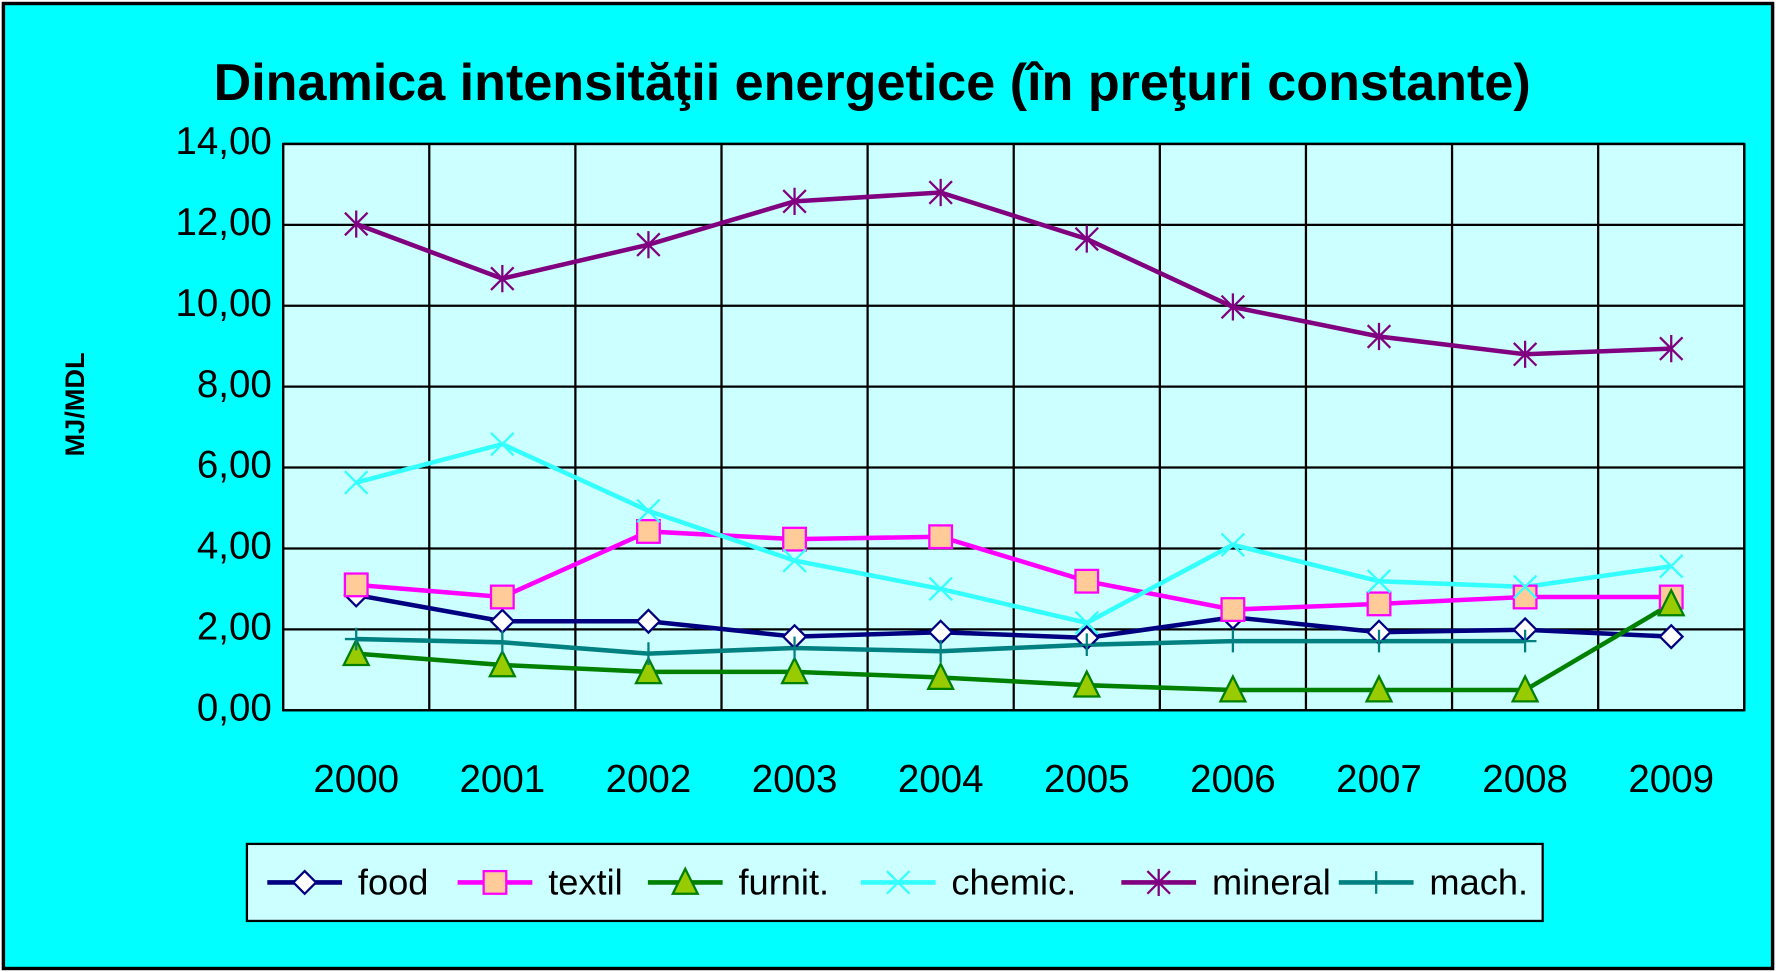 This screenshot has width=1776, height=972. Describe the element at coordinates (1379, 779) in the screenshot. I see `x-tick-label: 2007` at that location.